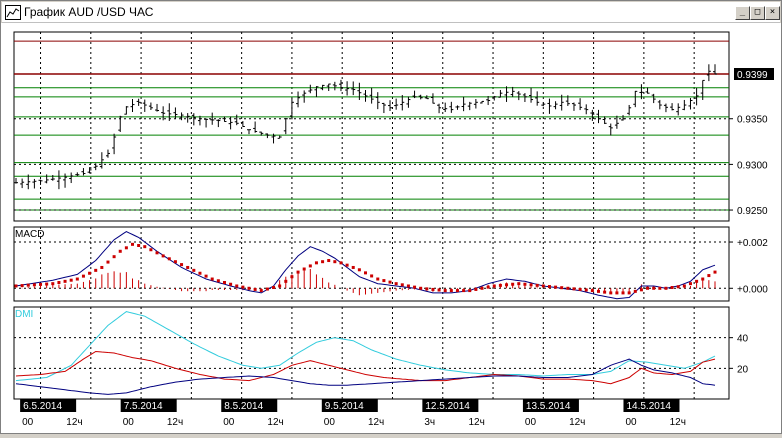 This screenshot has width=782, height=438. I want to click on date-label: 8.5.2014, so click(243, 406).